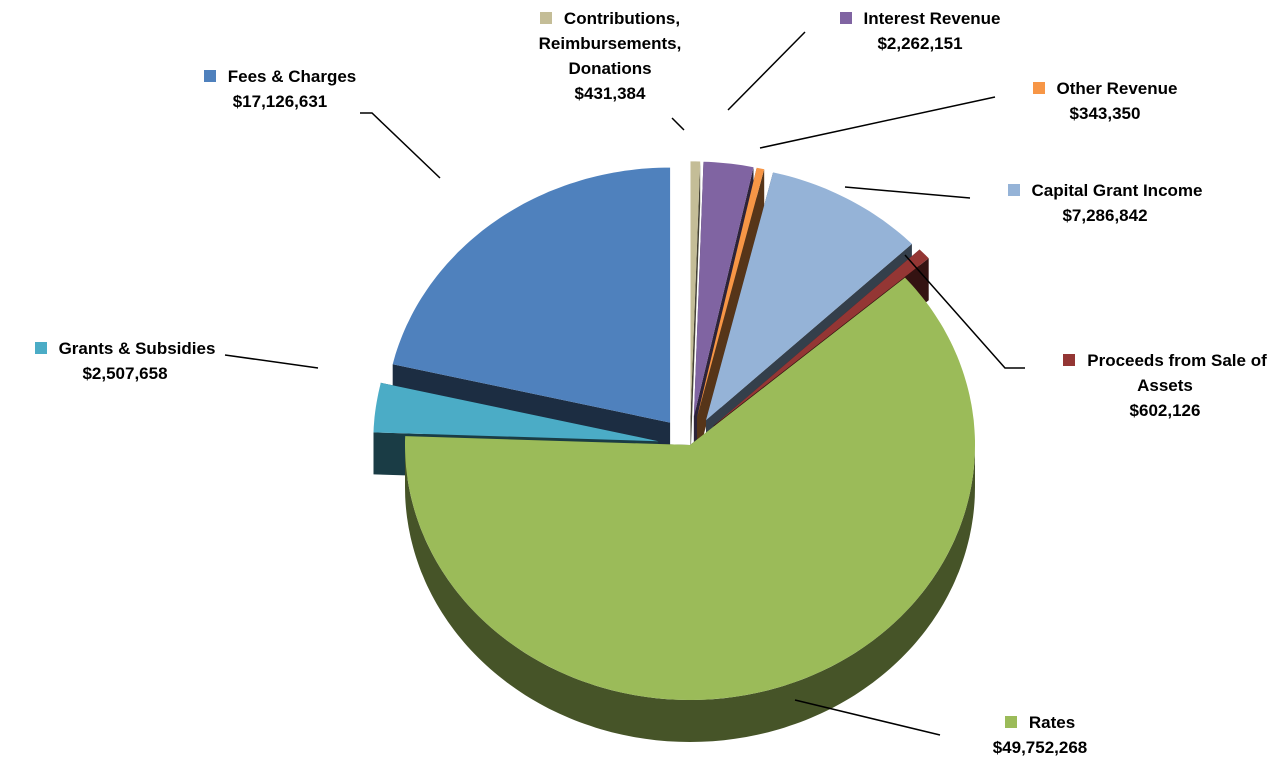  What do you see at coordinates (1105, 215) in the screenshot?
I see `value-label: $7,286,842` at bounding box center [1105, 215].